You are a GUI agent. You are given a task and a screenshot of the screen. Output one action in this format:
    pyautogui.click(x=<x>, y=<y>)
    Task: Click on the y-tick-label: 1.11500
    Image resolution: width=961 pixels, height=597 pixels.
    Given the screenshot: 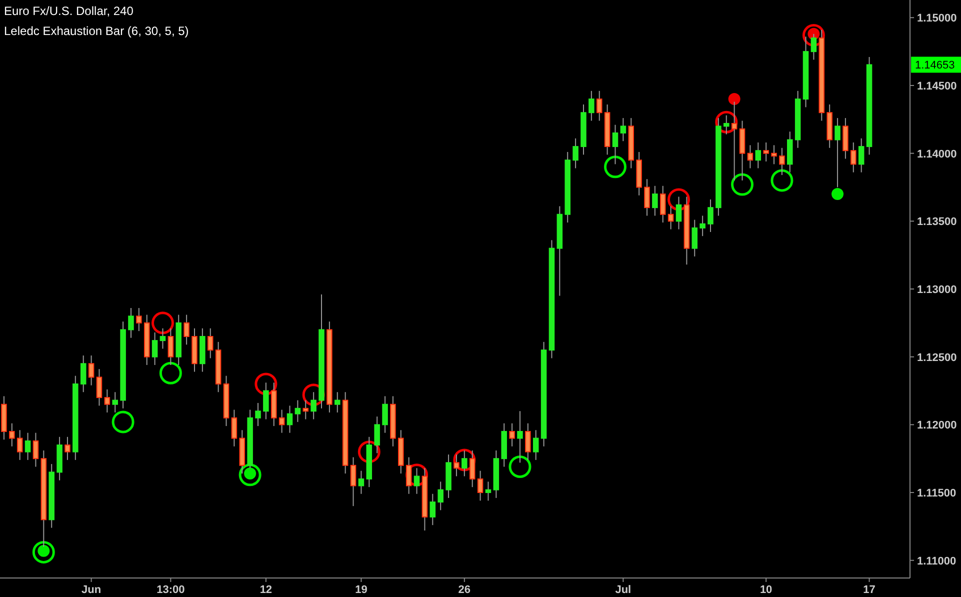 What is the action you would take?
    pyautogui.click(x=936, y=494)
    